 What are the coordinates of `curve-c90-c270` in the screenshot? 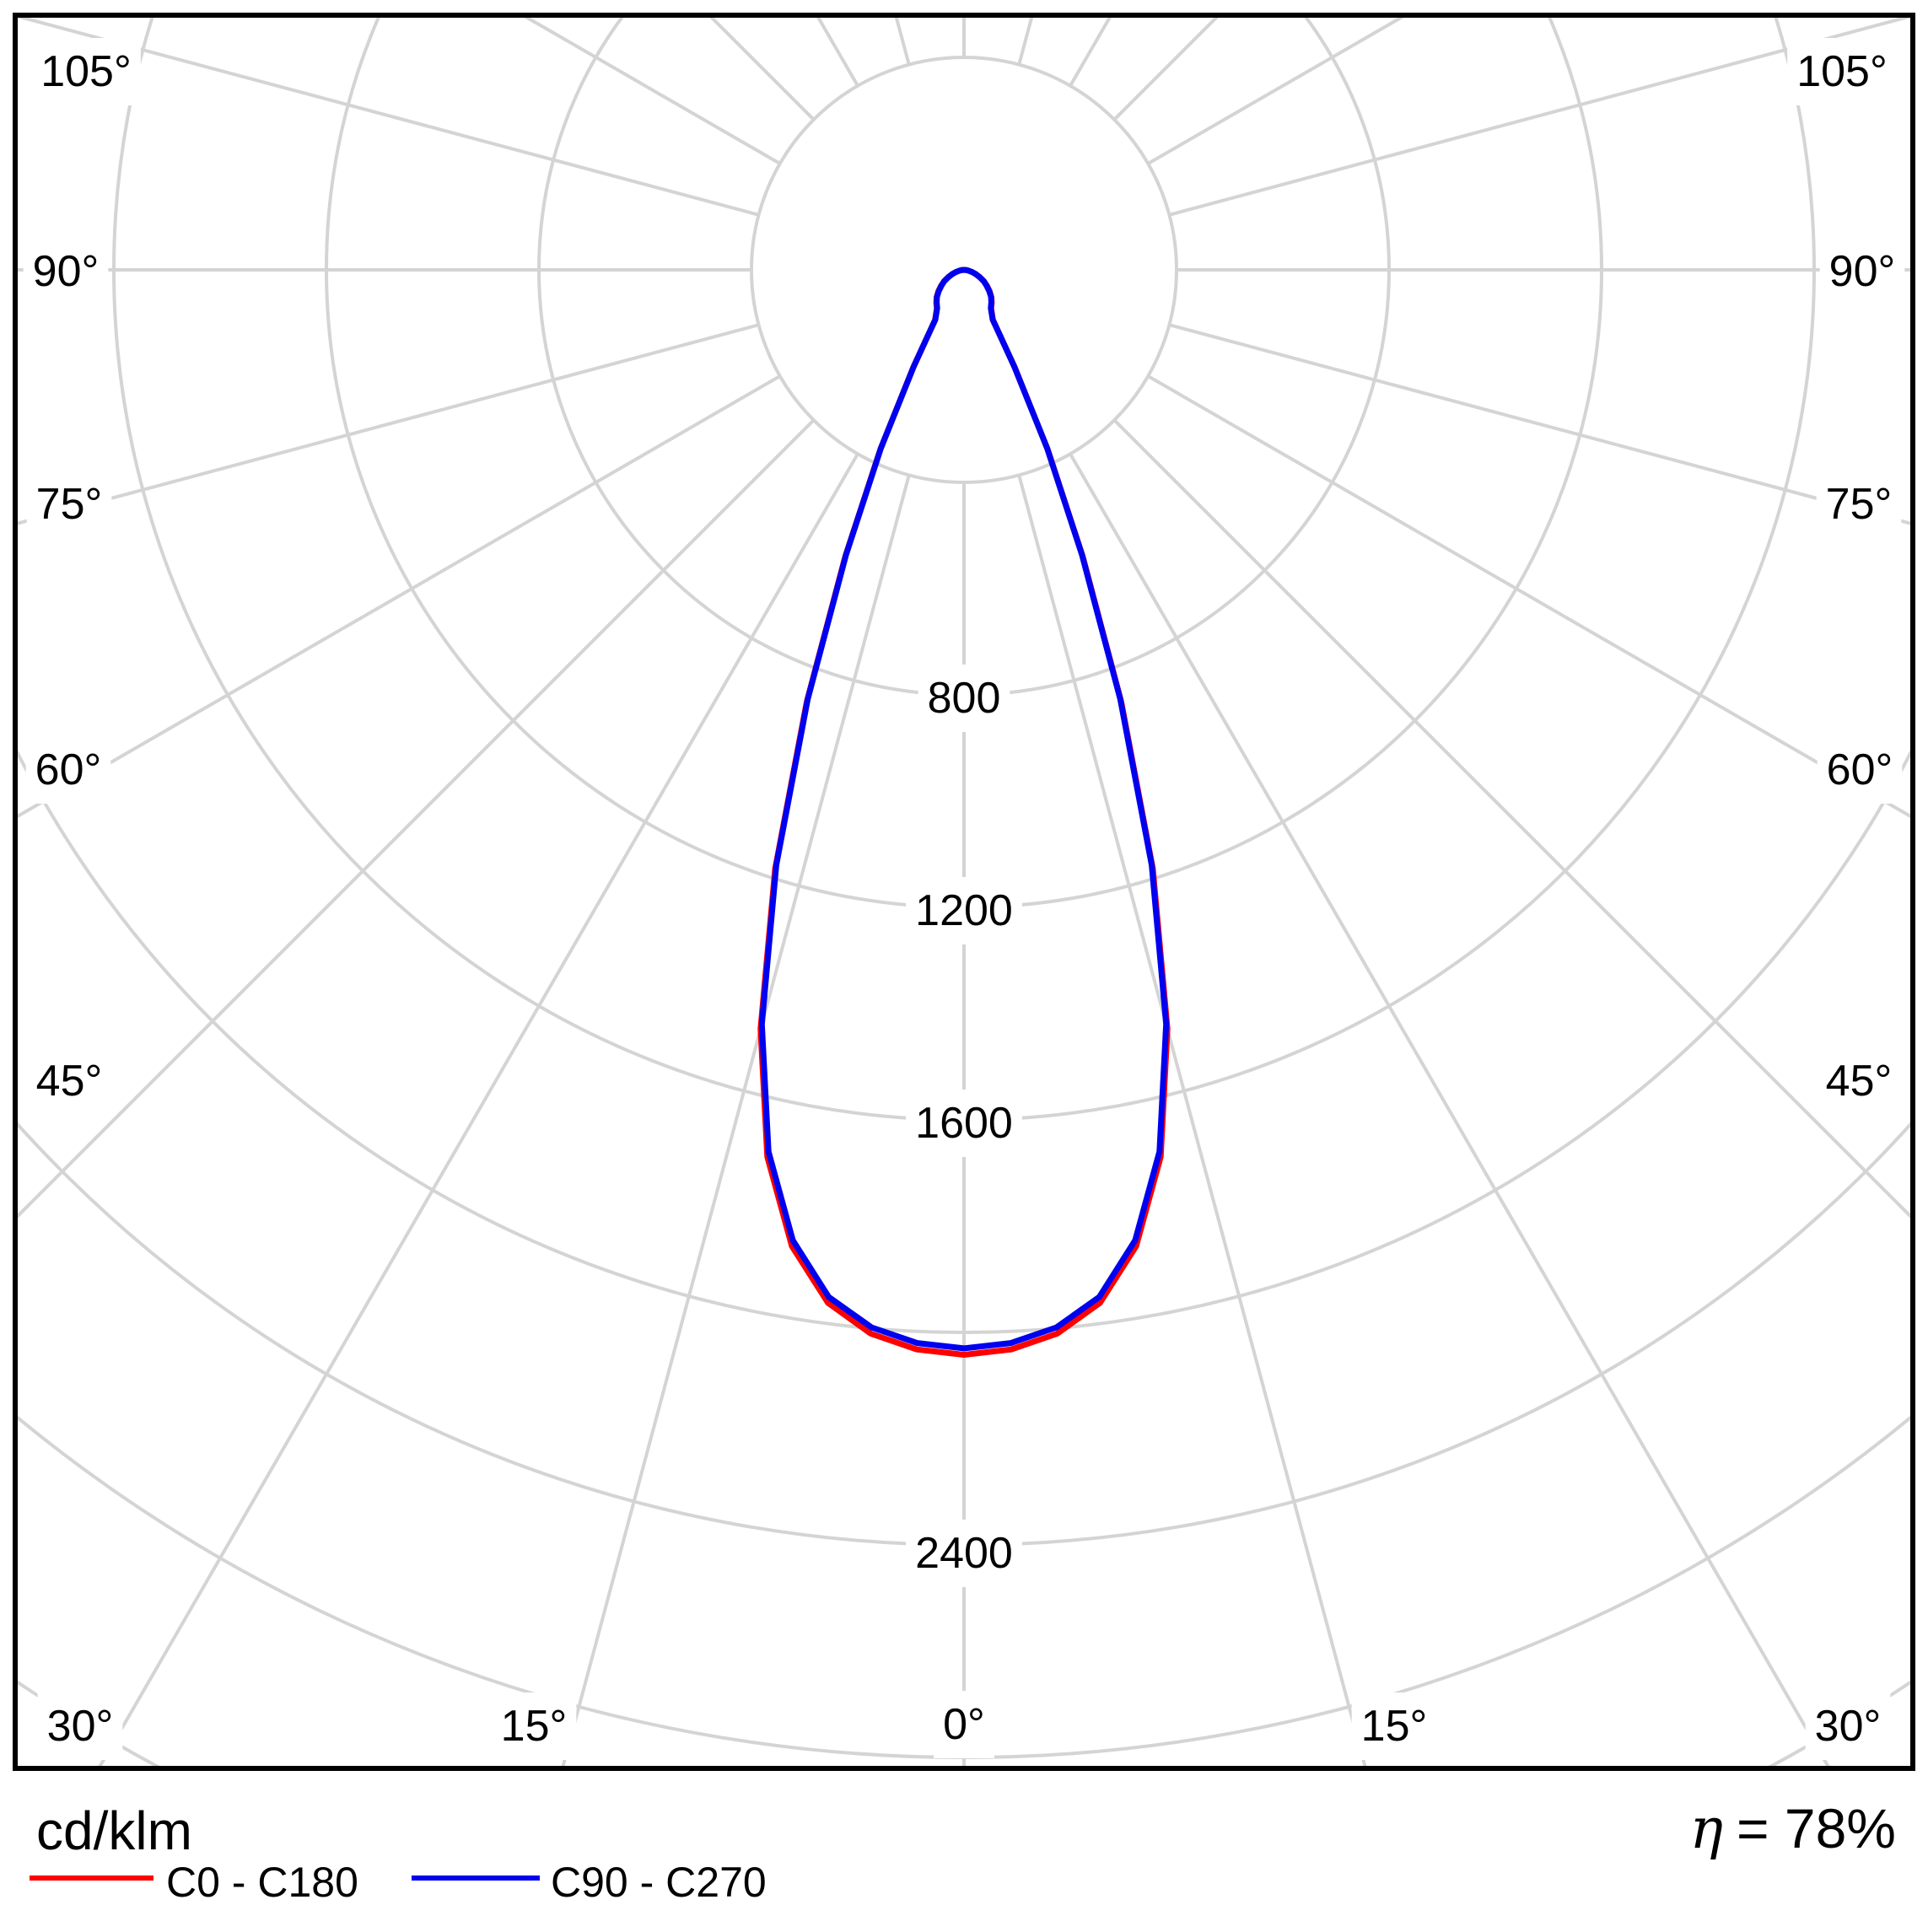 It's located at (964, 809).